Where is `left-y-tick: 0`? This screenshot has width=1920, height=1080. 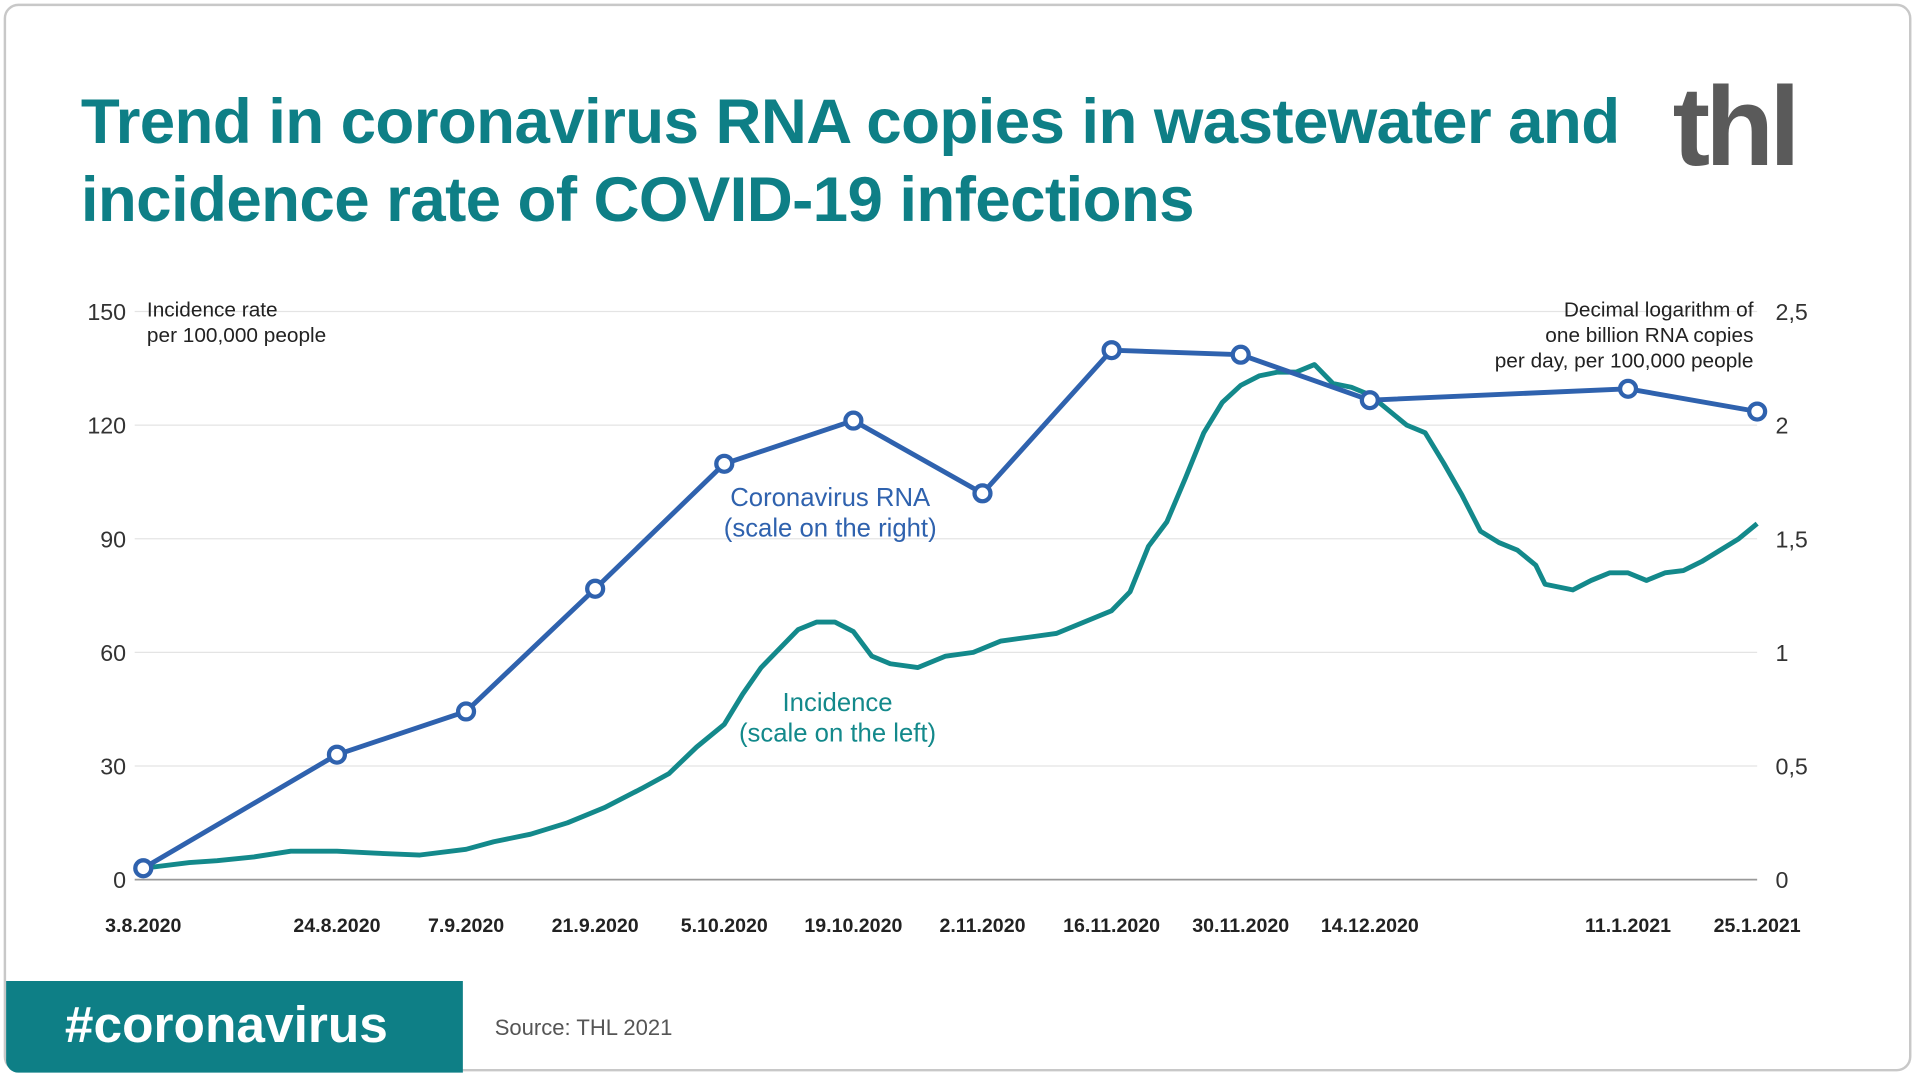
left-y-tick: 0 is located at coordinates (119, 880).